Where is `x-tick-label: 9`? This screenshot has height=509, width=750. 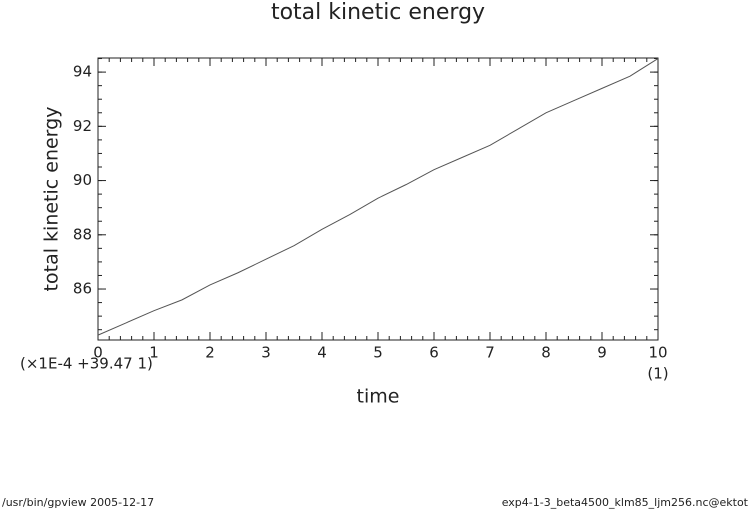
x-tick-label: 9 is located at coordinates (602, 353).